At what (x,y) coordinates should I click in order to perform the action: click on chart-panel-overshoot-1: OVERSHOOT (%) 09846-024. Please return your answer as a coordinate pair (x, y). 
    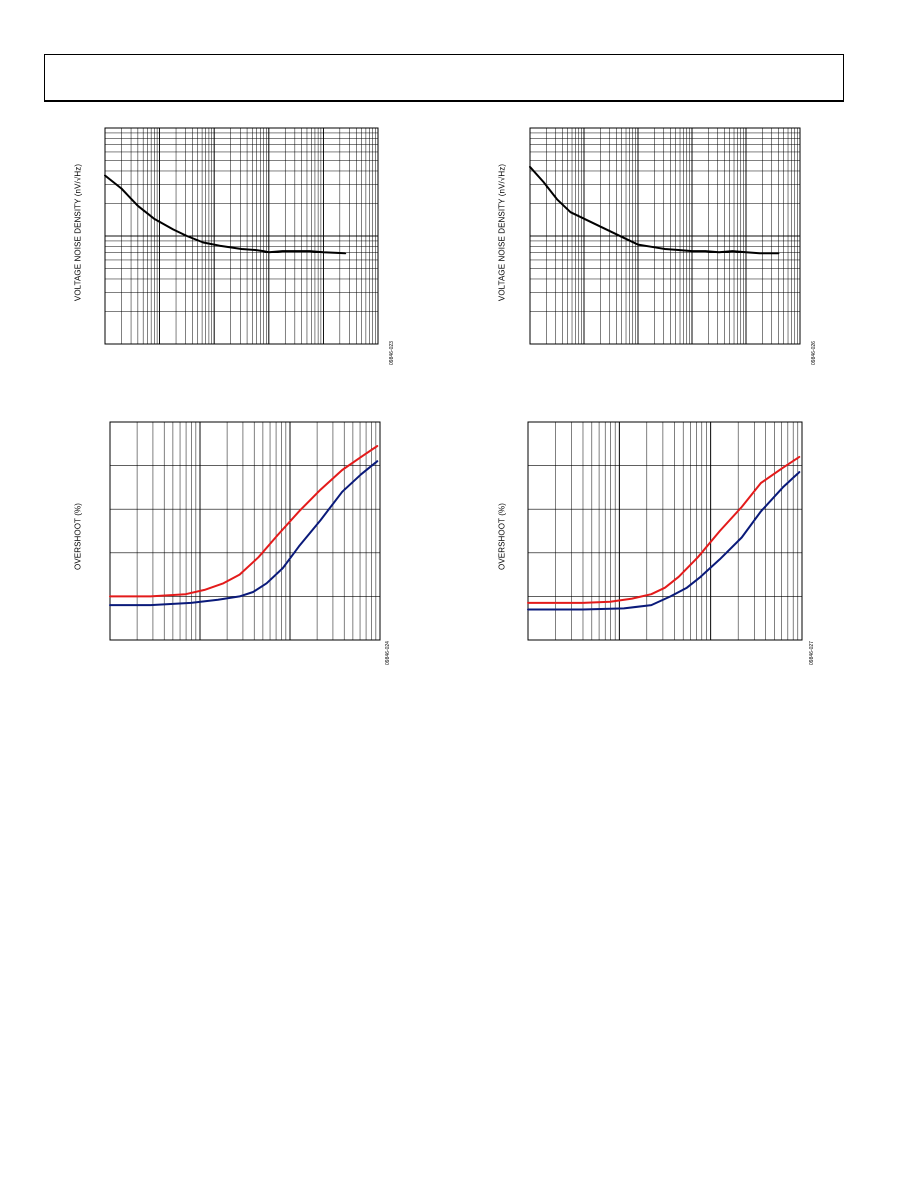
    Looking at the image, I should click on (238, 545).